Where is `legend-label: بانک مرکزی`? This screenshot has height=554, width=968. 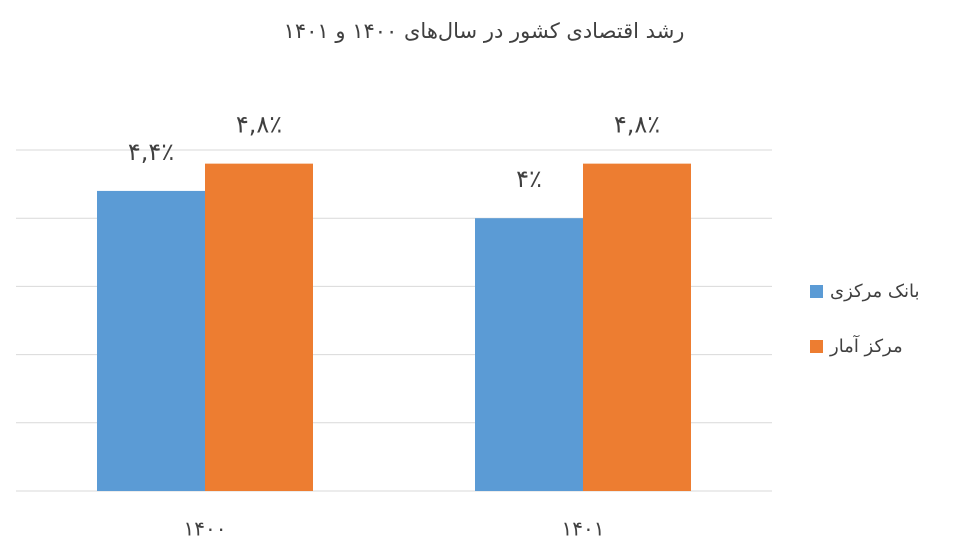 legend-label: بانک مرکزی is located at coordinates (875, 291).